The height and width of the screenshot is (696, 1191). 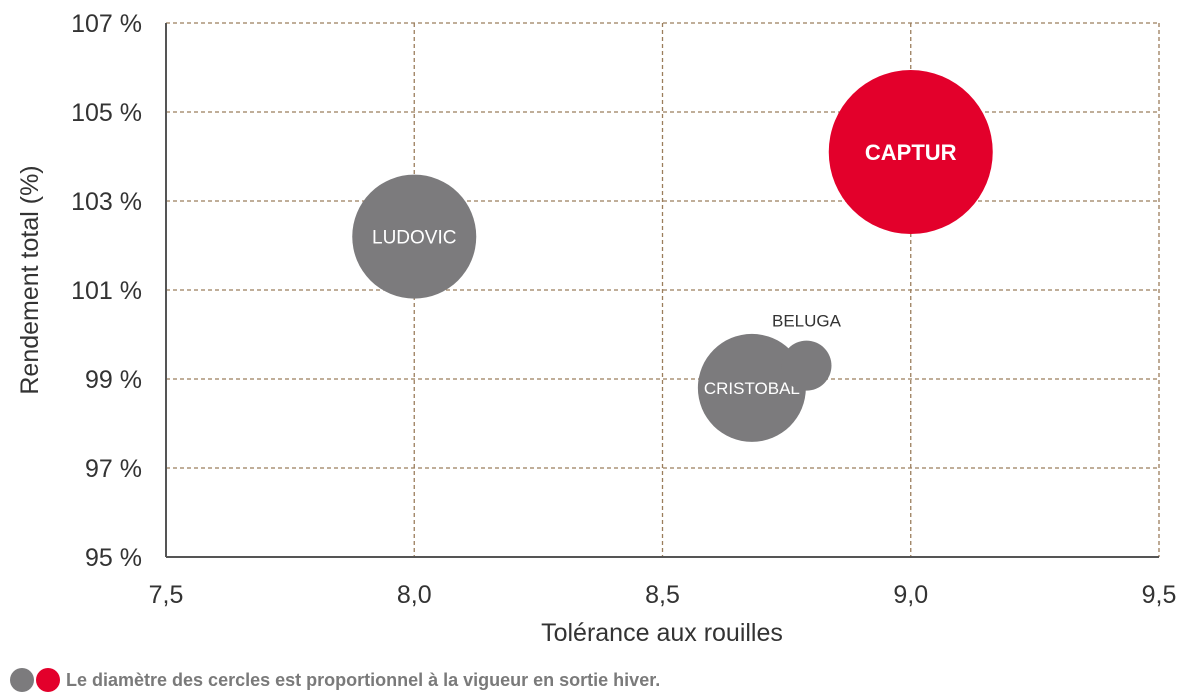 What do you see at coordinates (113, 380) in the screenshot?
I see `y-tick-label: 99 %` at bounding box center [113, 380].